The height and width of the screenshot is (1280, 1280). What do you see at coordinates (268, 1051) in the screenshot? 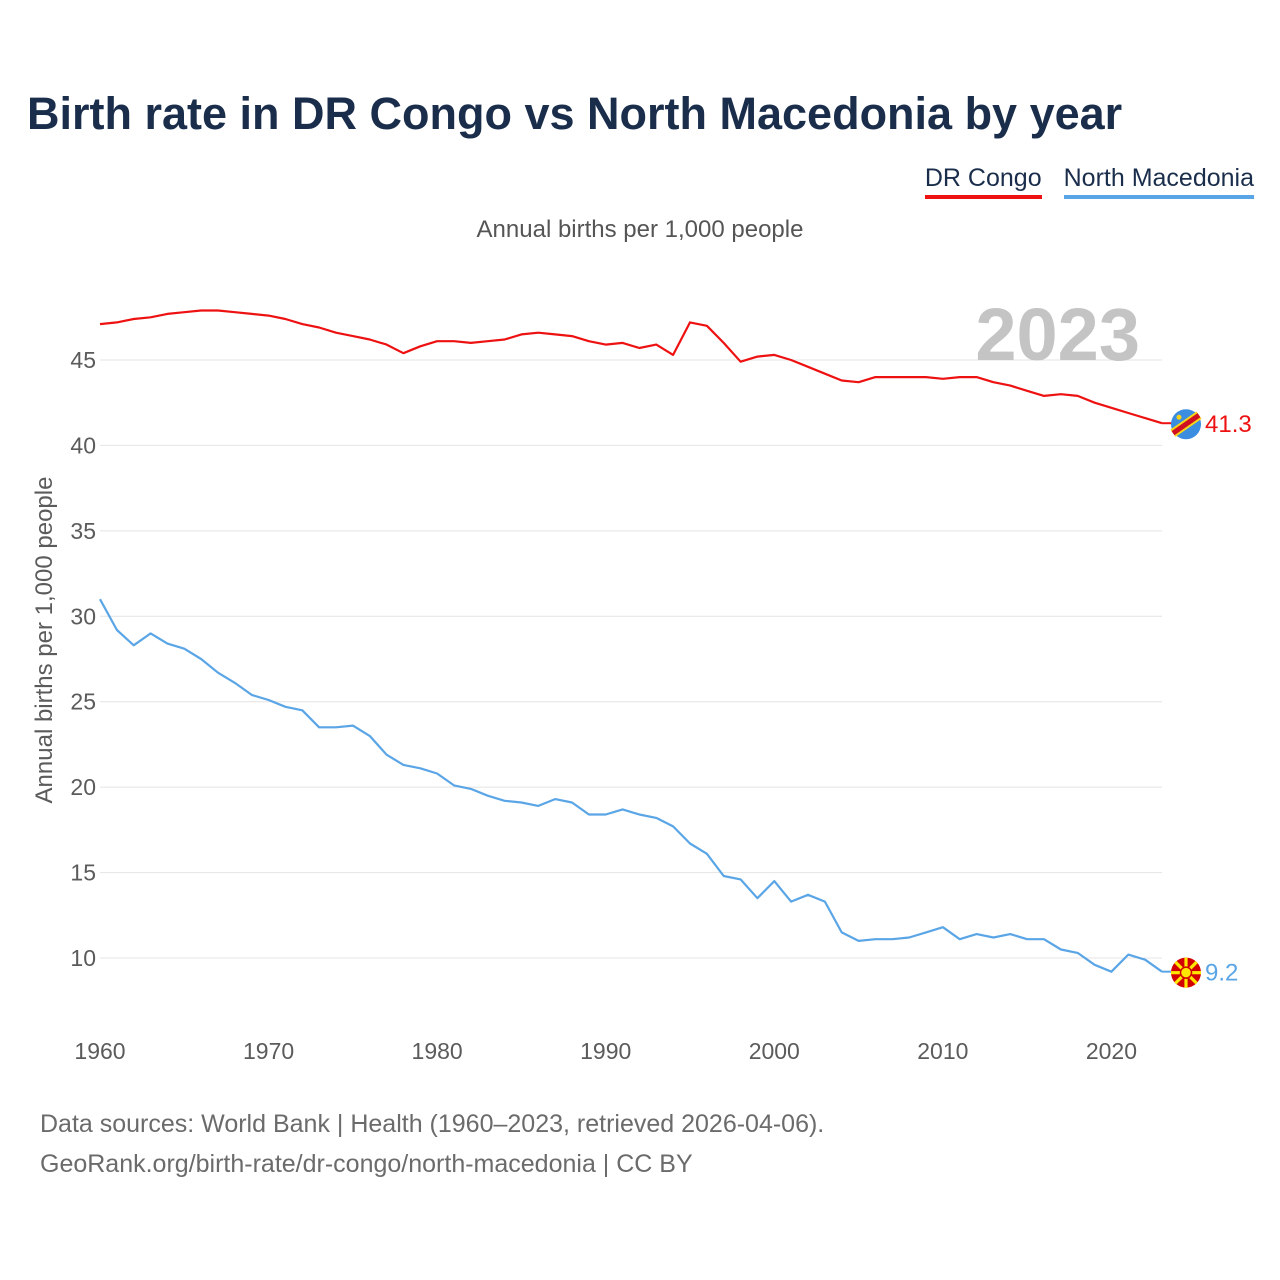
I see `x-tick-label: 1970` at bounding box center [268, 1051].